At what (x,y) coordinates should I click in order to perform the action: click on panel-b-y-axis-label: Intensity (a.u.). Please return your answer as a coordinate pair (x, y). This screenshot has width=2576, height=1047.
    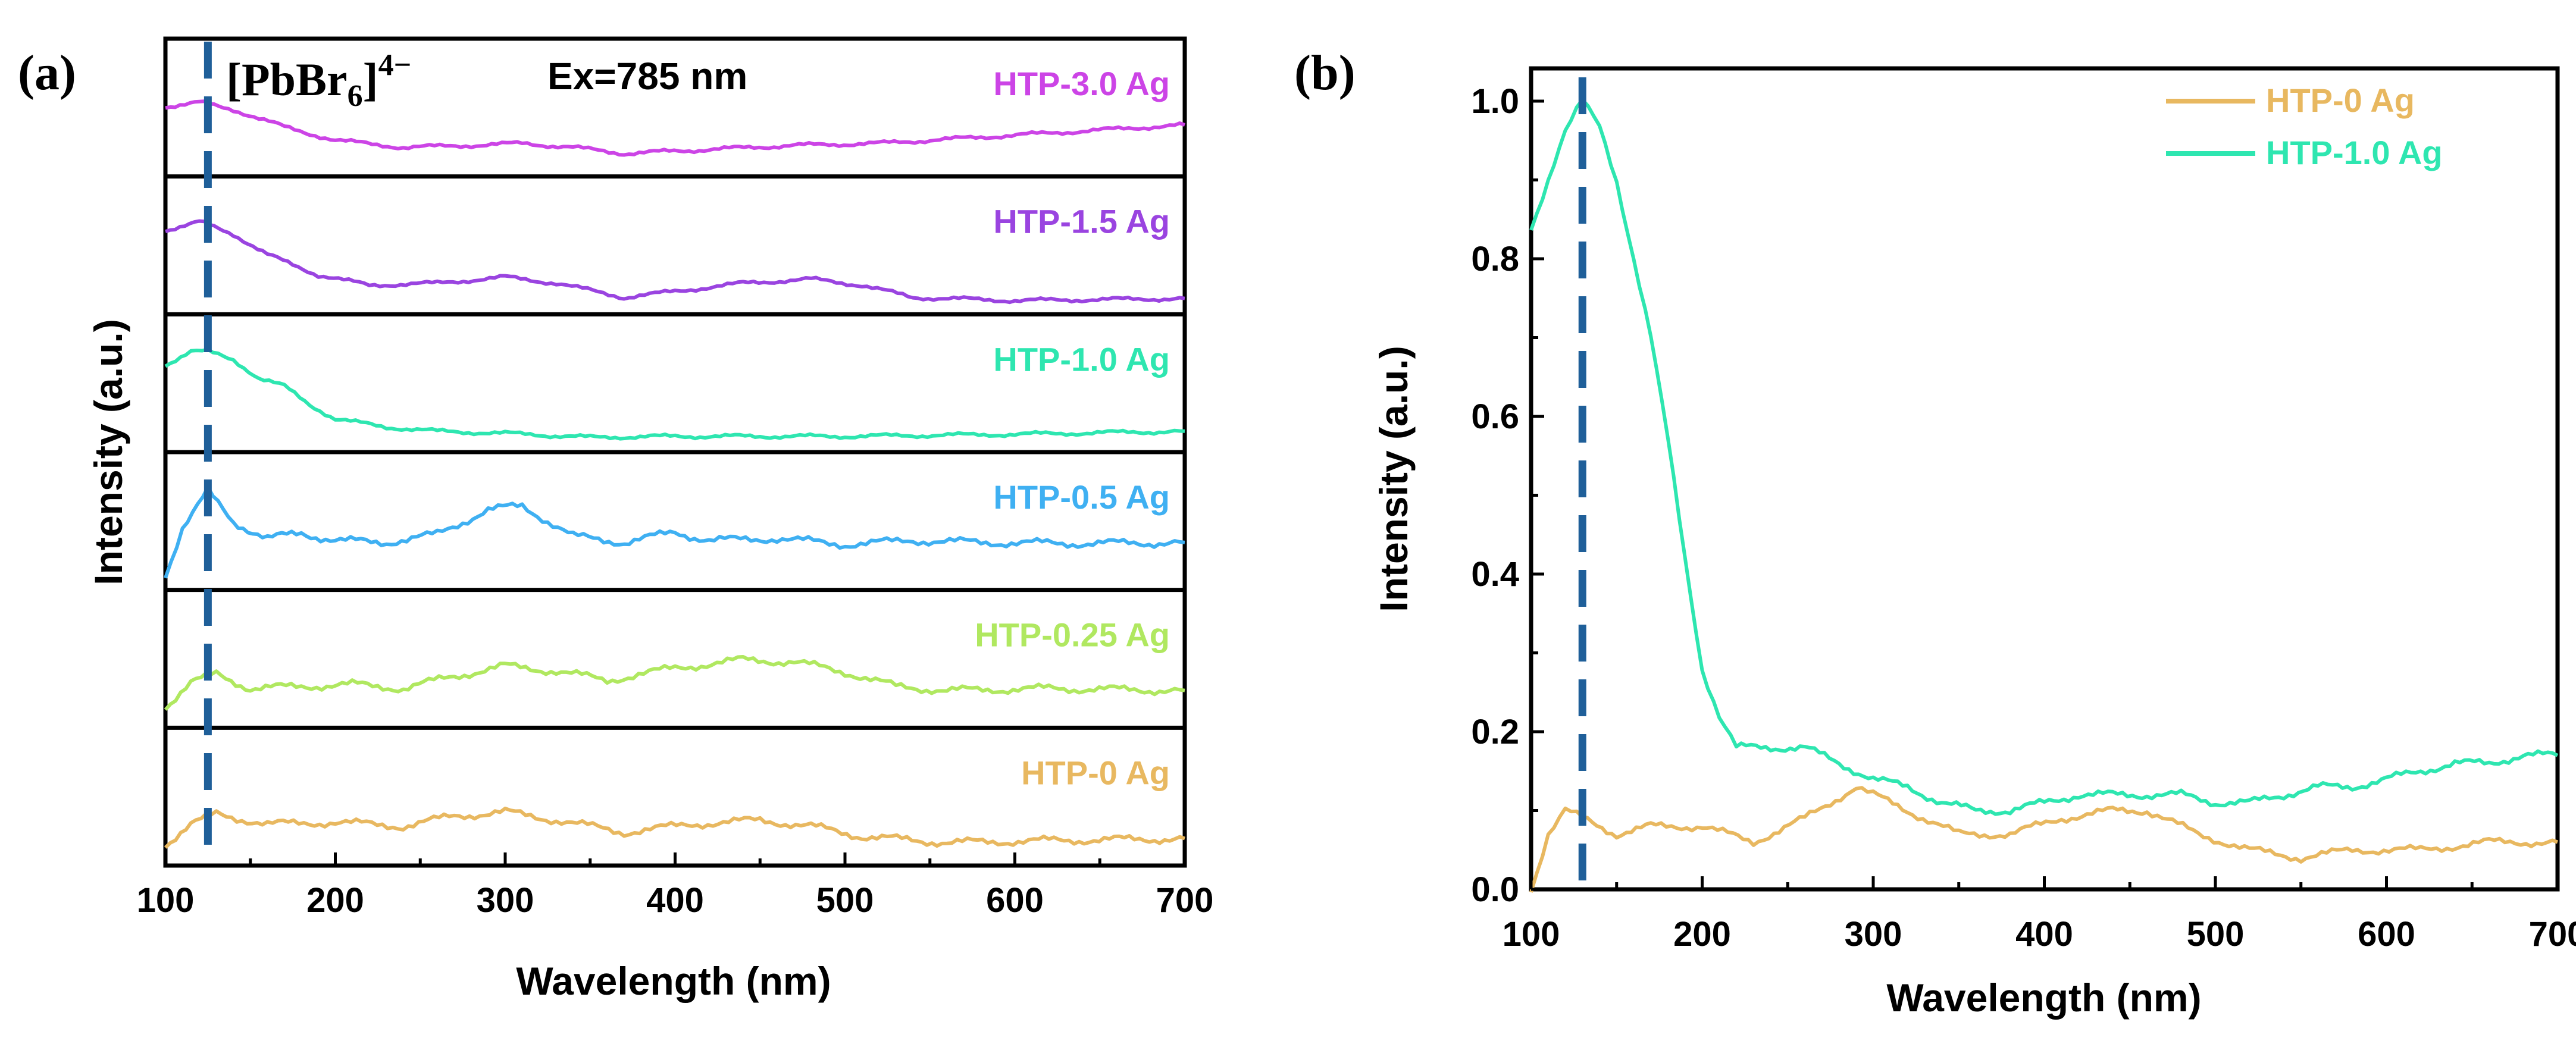
    Looking at the image, I should click on (1394, 479).